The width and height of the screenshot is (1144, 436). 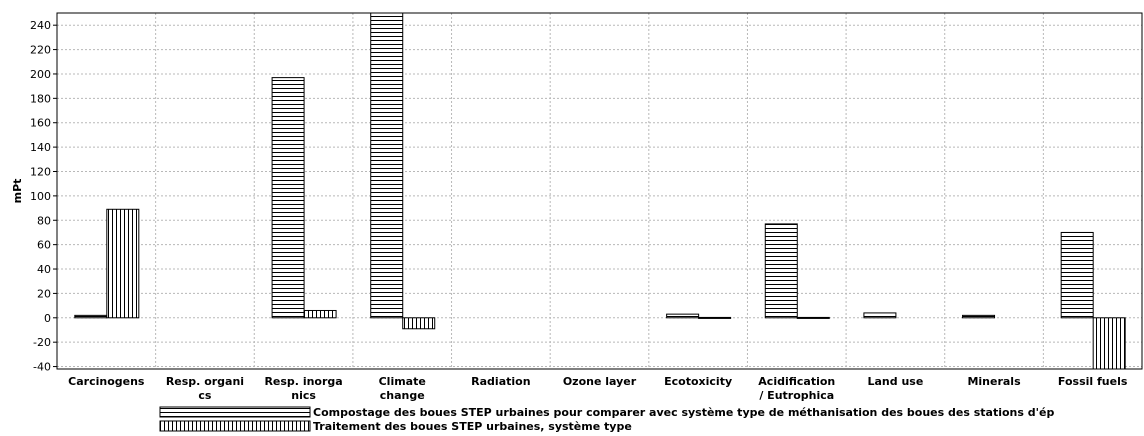 I want to click on y-tick-label: -20, so click(x=42, y=342).